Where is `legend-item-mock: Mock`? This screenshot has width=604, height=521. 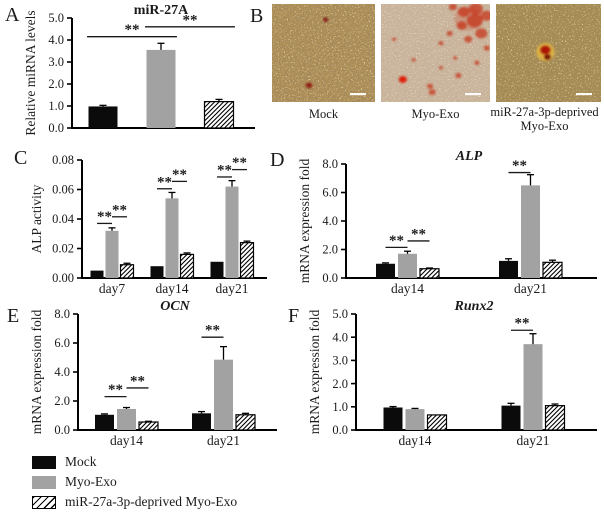
legend-item-mock: Mock is located at coordinates (134, 461).